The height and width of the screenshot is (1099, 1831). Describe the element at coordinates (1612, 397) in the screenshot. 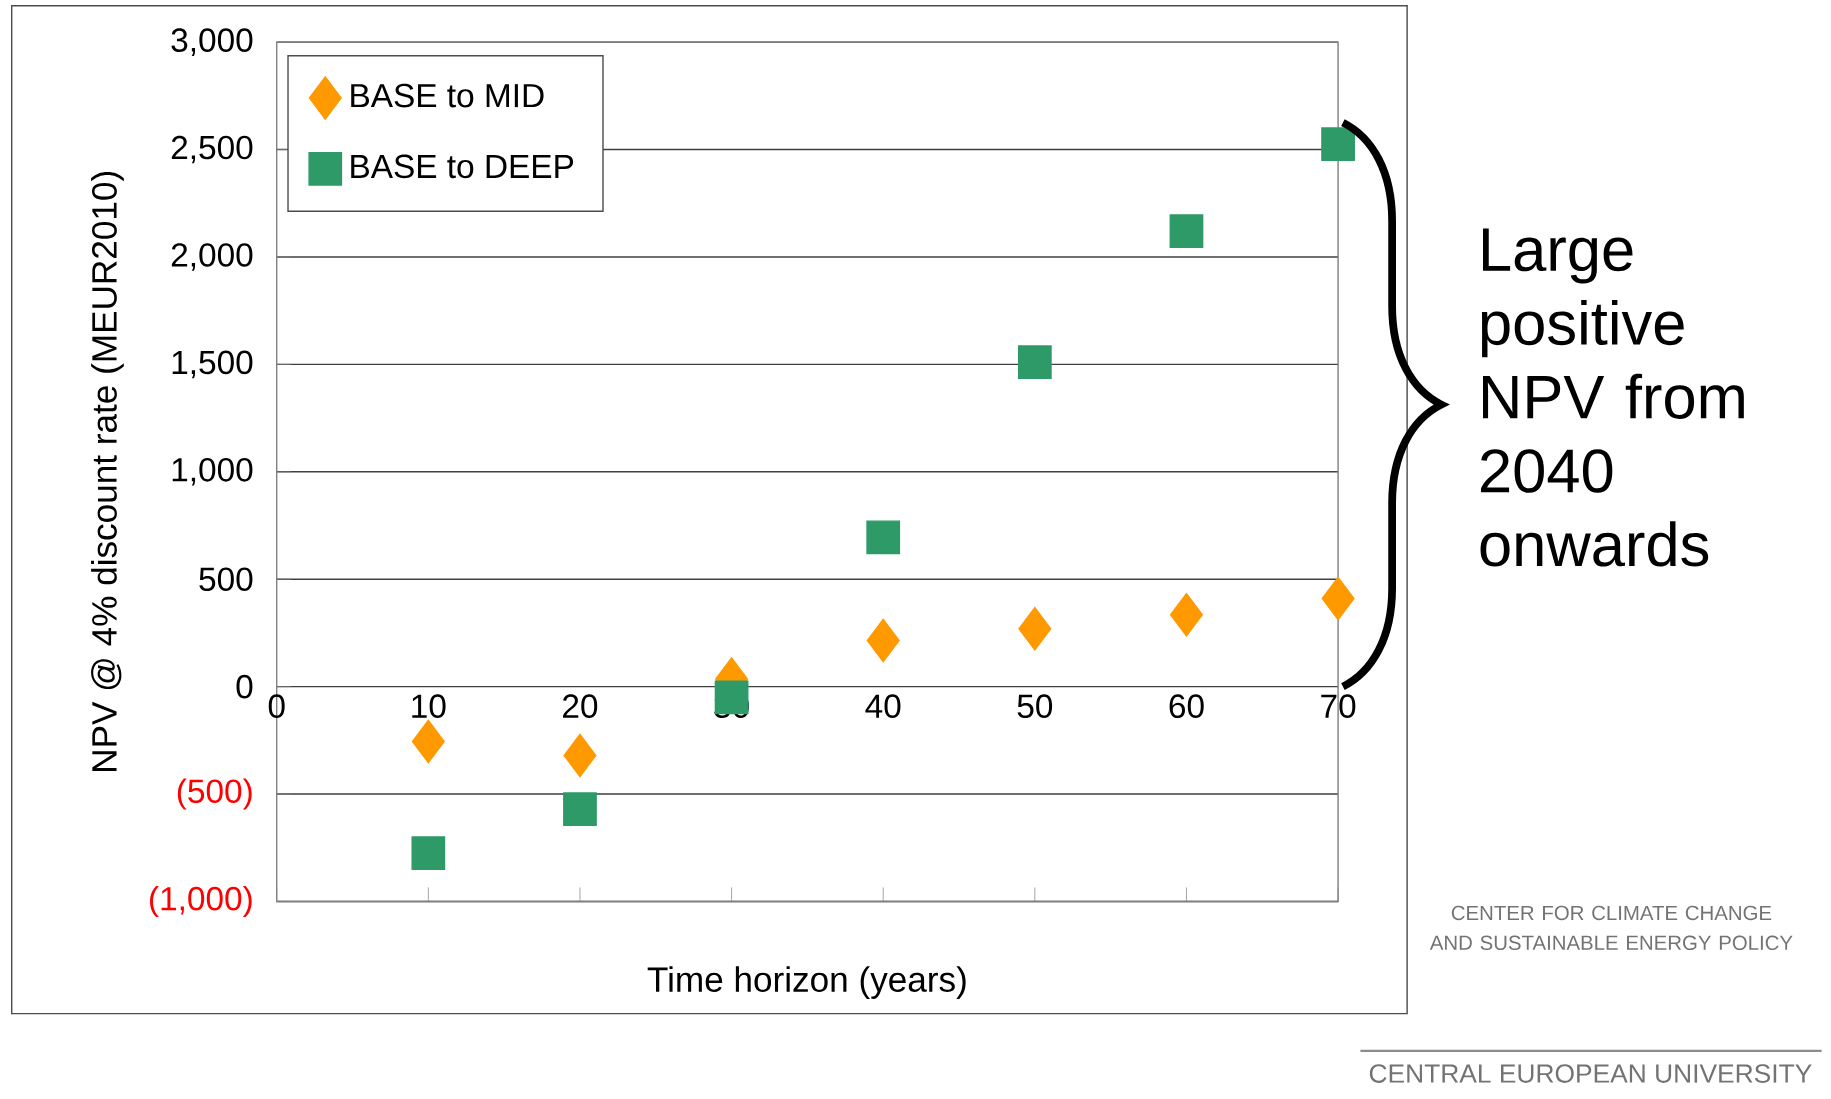

I see `text: Large positive NPV from 2040 onwards` at that location.